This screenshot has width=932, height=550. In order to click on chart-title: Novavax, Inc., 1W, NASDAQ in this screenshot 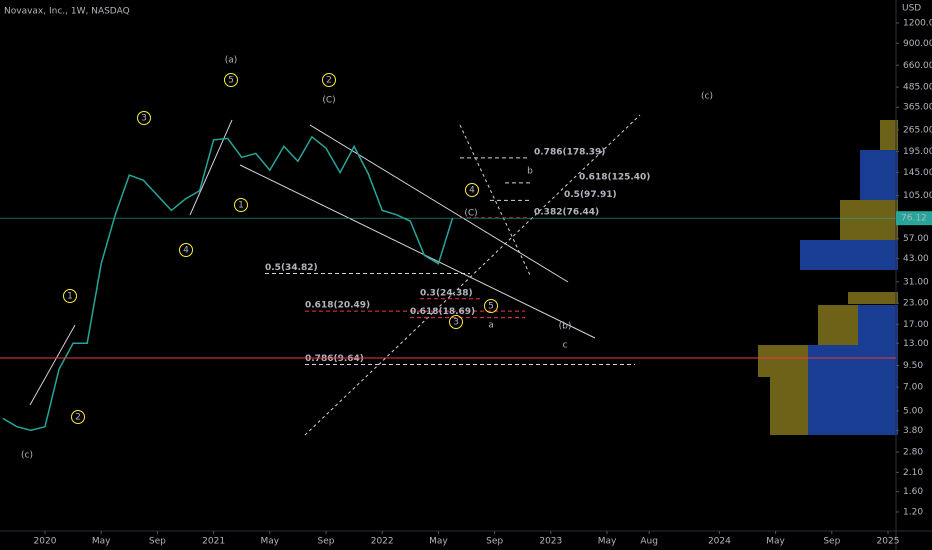, I will do `click(67, 12)`.